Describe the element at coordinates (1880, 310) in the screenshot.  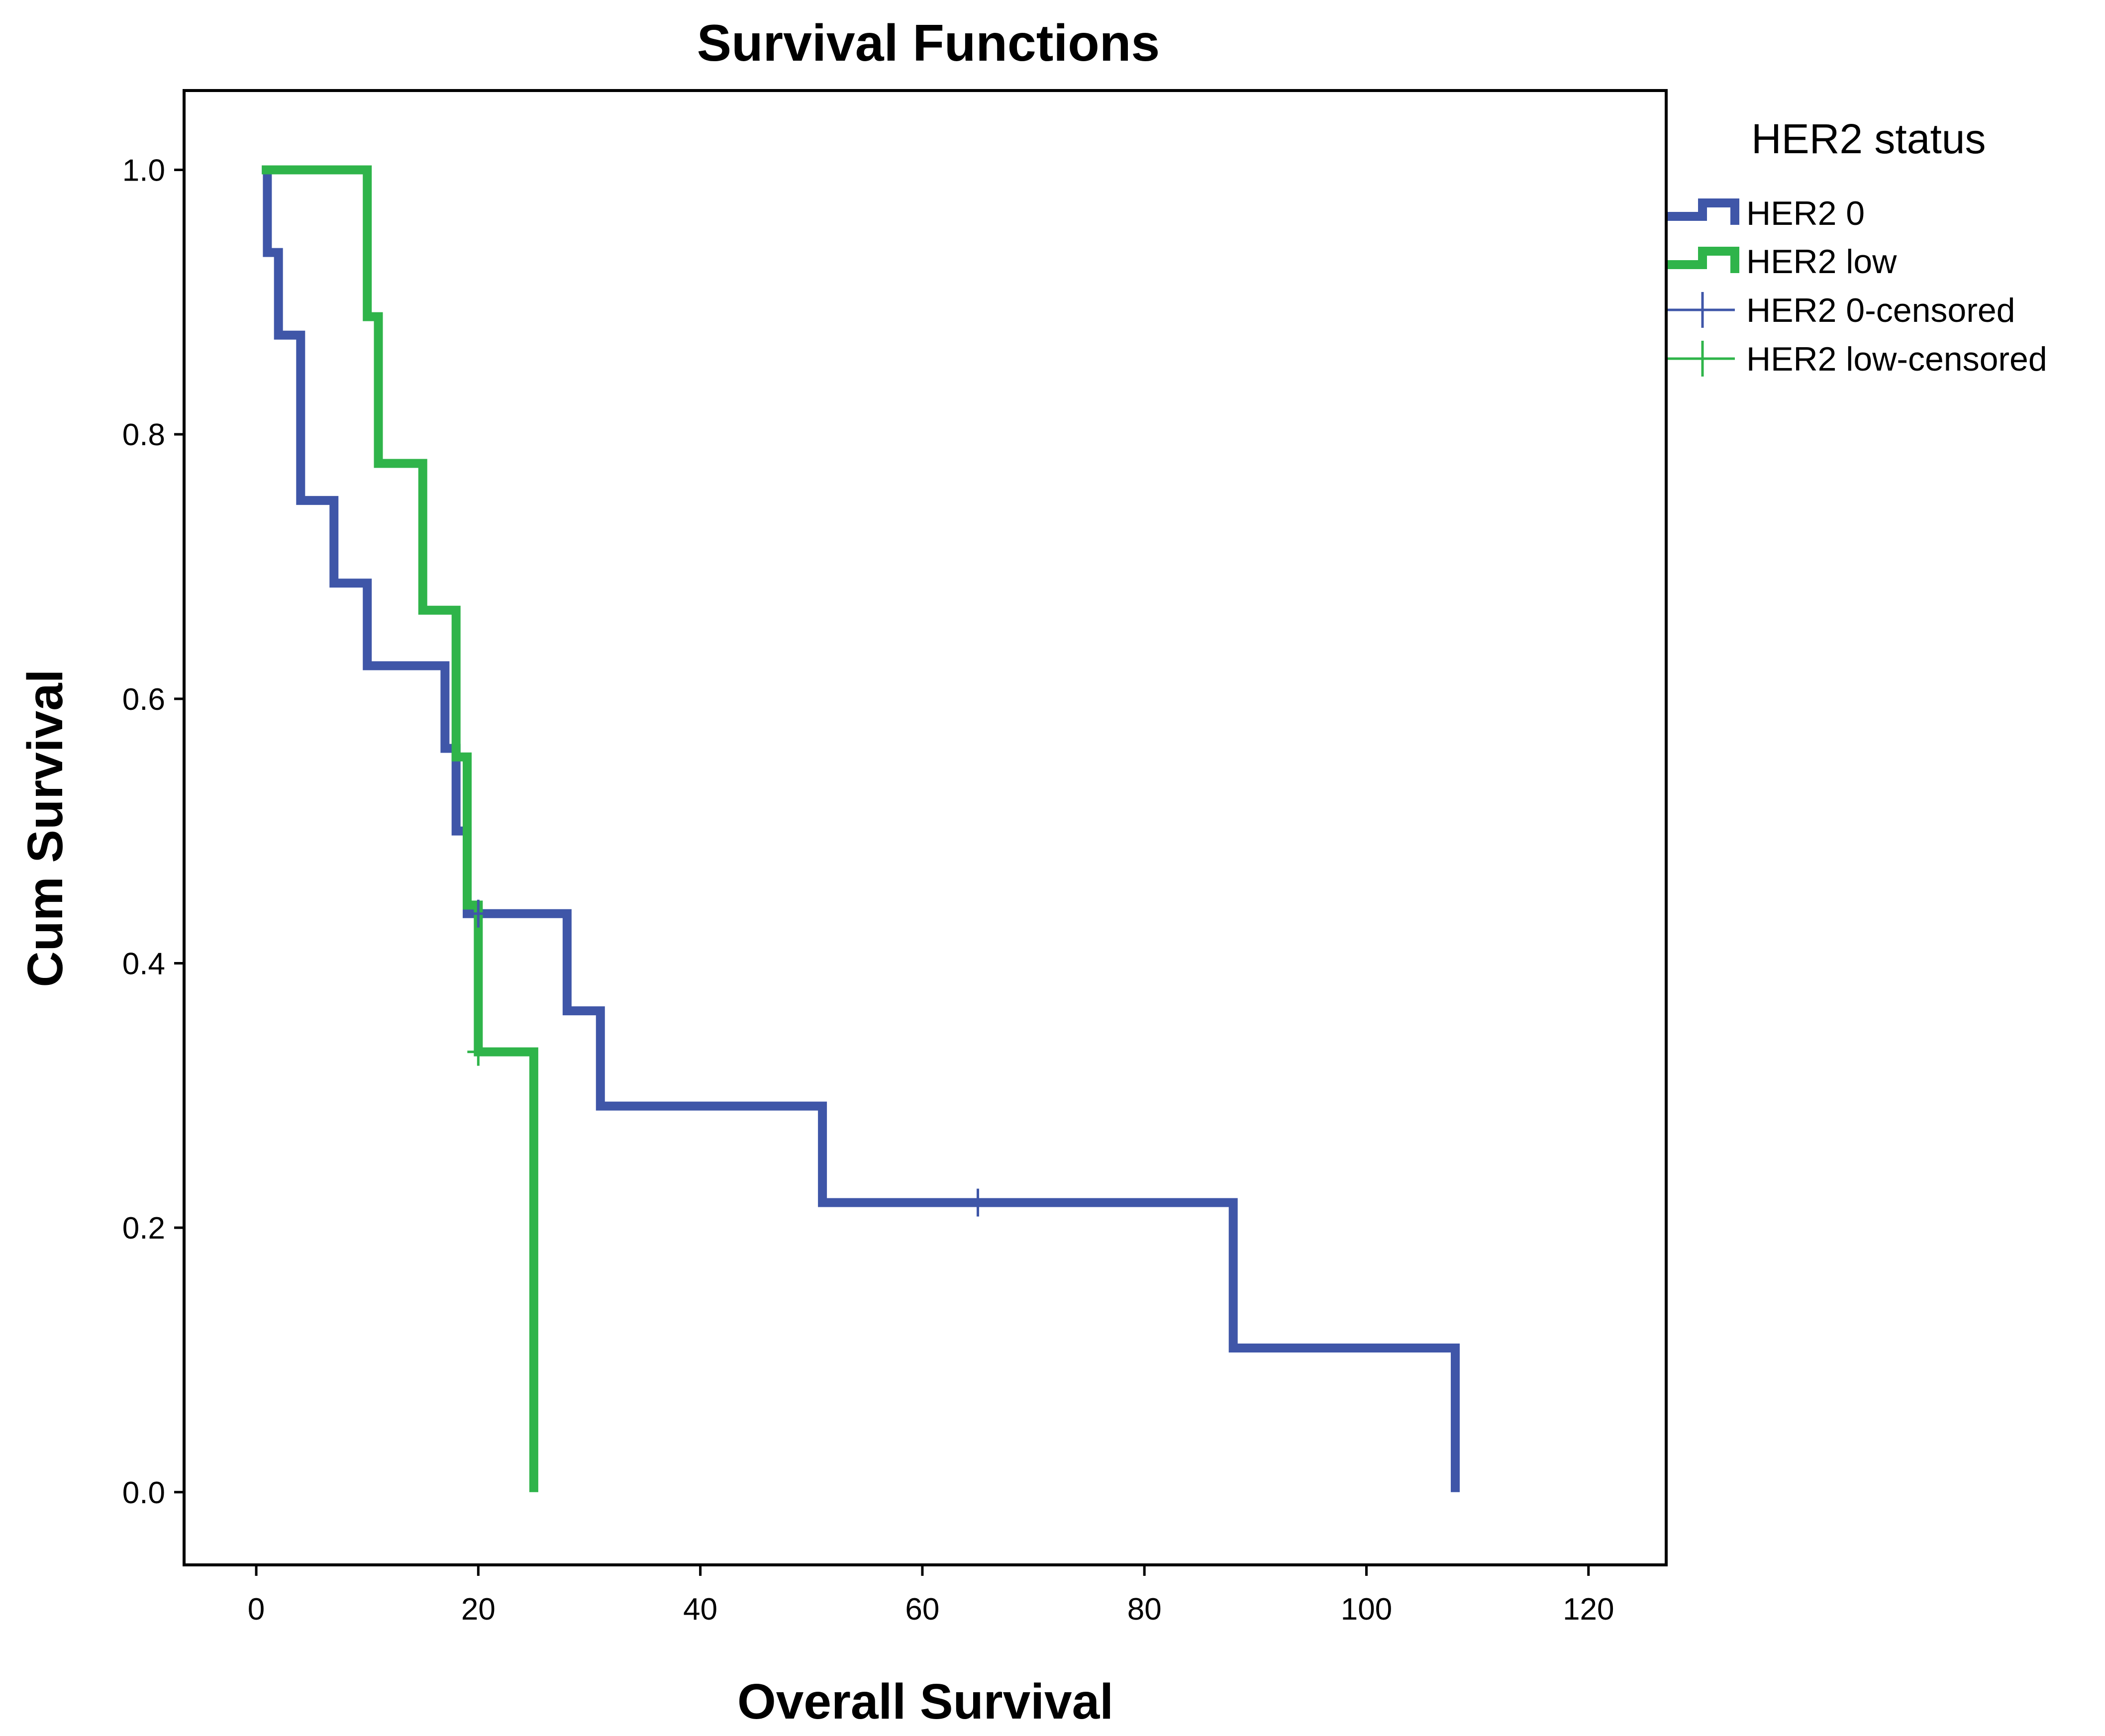
I see `legend-label: HER2 0-censored` at that location.